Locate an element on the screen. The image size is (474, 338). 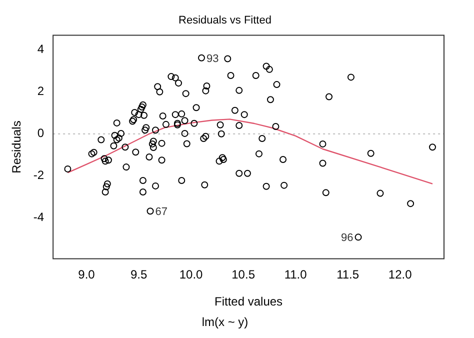
x-axis-title: Fitted values is located at coordinates (248, 301).